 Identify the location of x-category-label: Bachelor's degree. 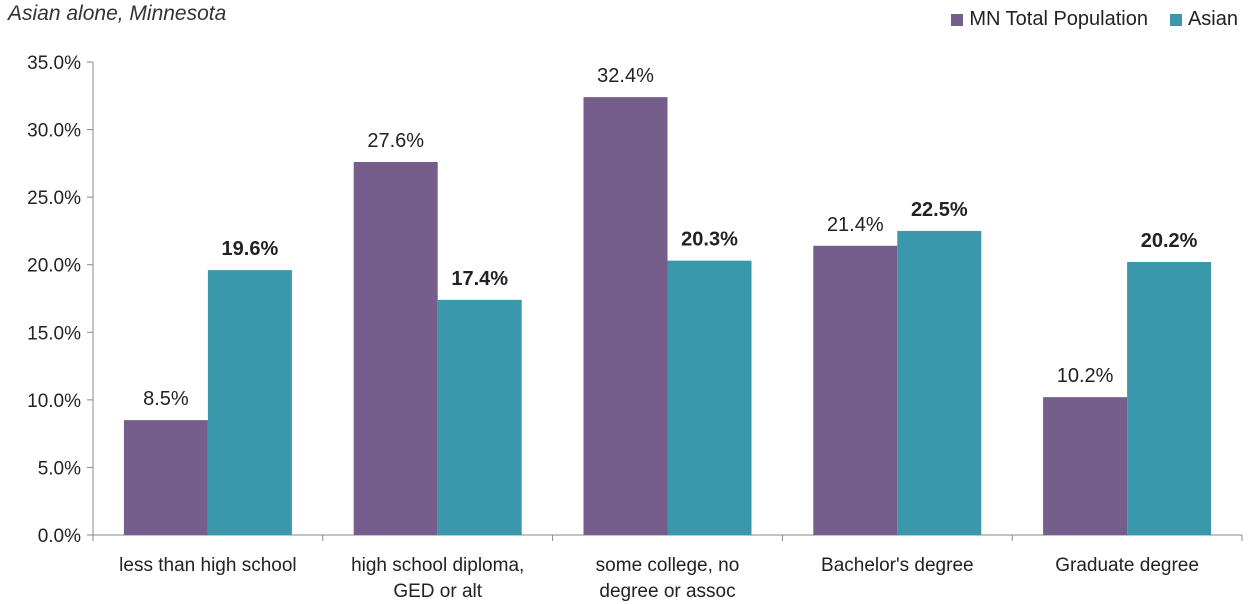
(897, 565).